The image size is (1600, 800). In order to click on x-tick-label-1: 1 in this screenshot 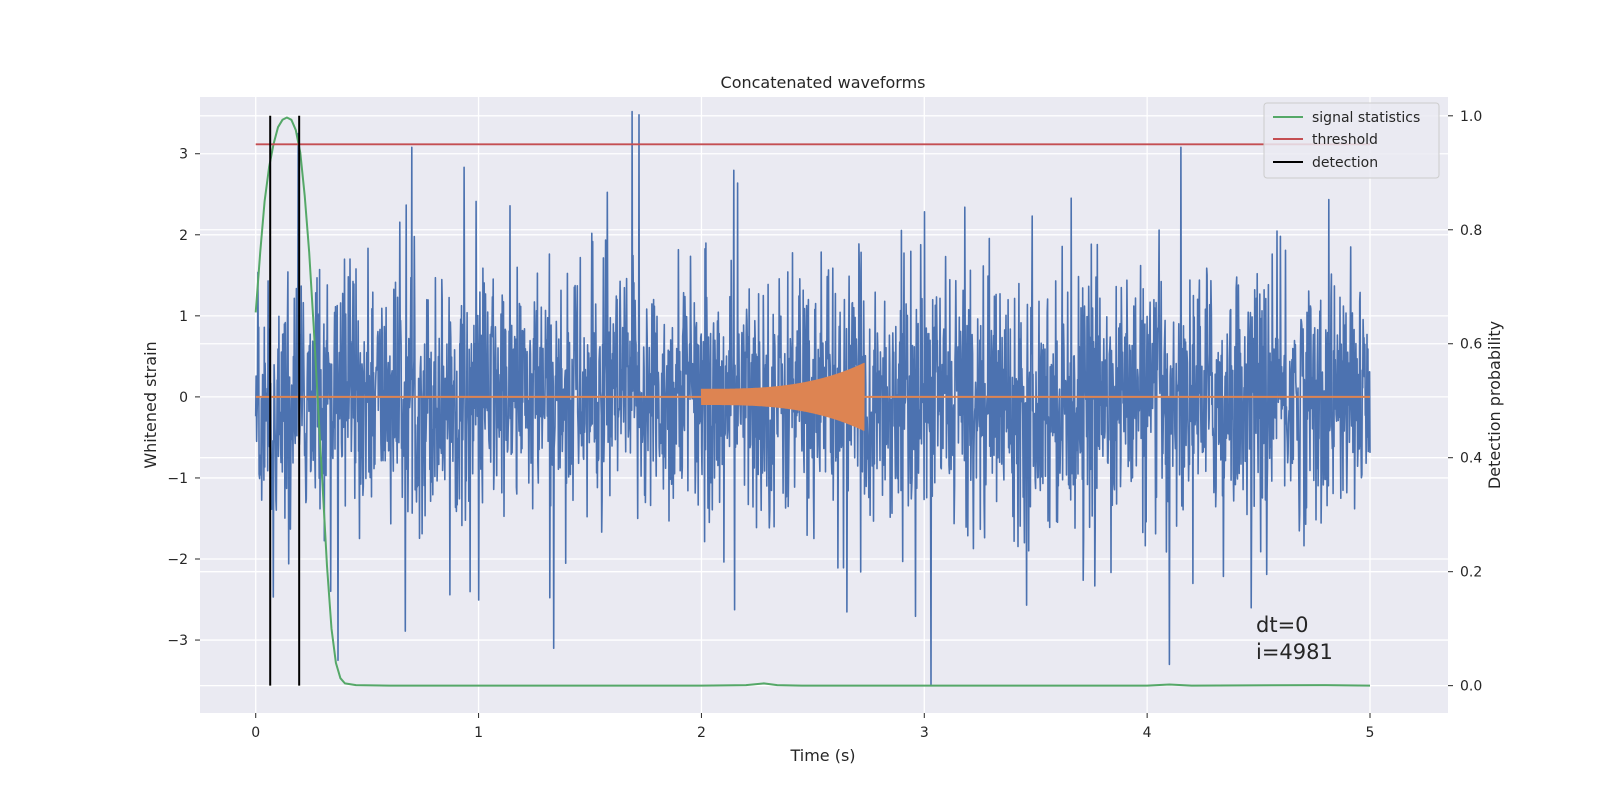, I will do `click(478, 733)`.